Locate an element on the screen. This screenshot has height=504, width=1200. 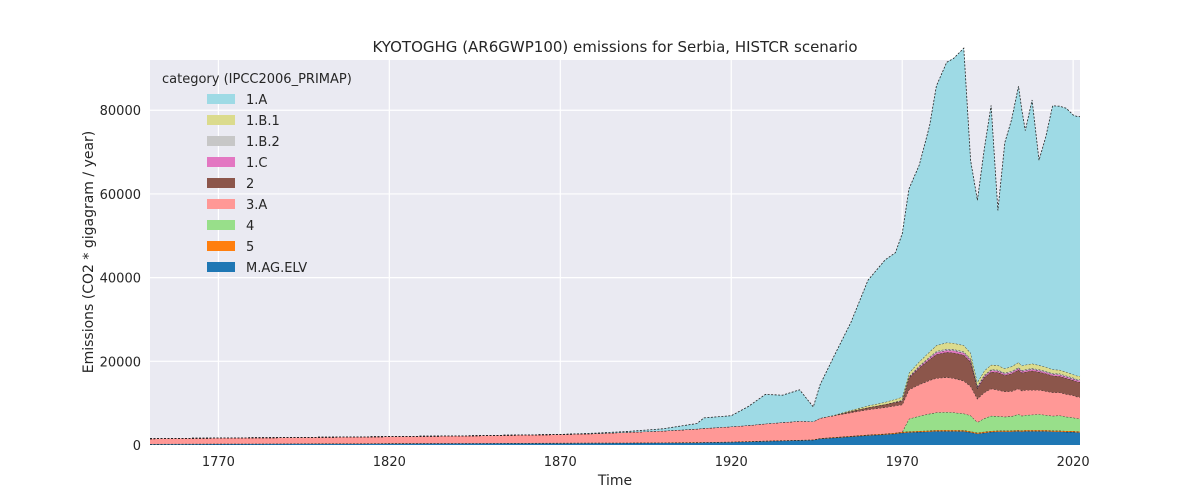
legend-label-1-c: 1.C is located at coordinates (256, 163).